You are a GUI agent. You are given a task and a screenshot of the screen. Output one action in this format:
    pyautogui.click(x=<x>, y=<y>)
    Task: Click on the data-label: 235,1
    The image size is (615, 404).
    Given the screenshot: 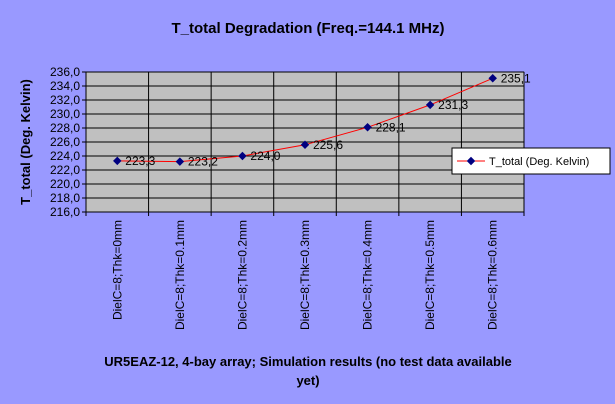 What is the action you would take?
    pyautogui.click(x=516, y=78)
    